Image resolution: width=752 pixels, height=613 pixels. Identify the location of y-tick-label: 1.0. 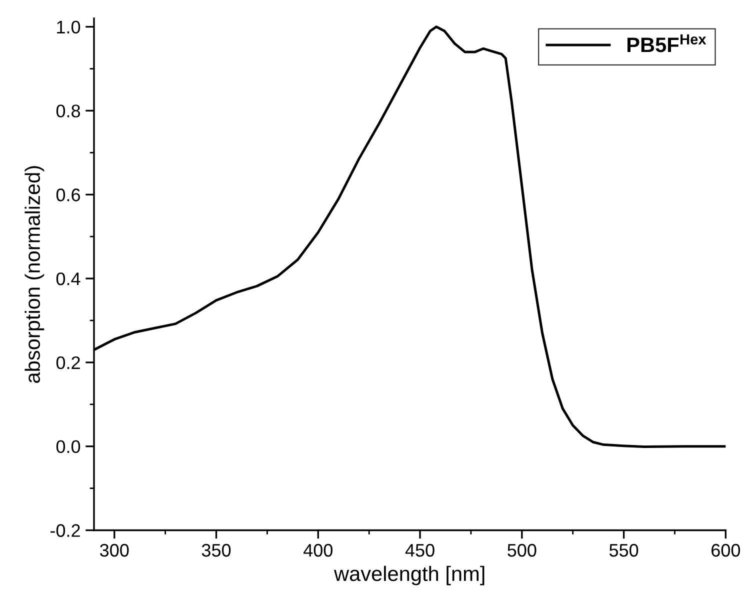
(68, 27).